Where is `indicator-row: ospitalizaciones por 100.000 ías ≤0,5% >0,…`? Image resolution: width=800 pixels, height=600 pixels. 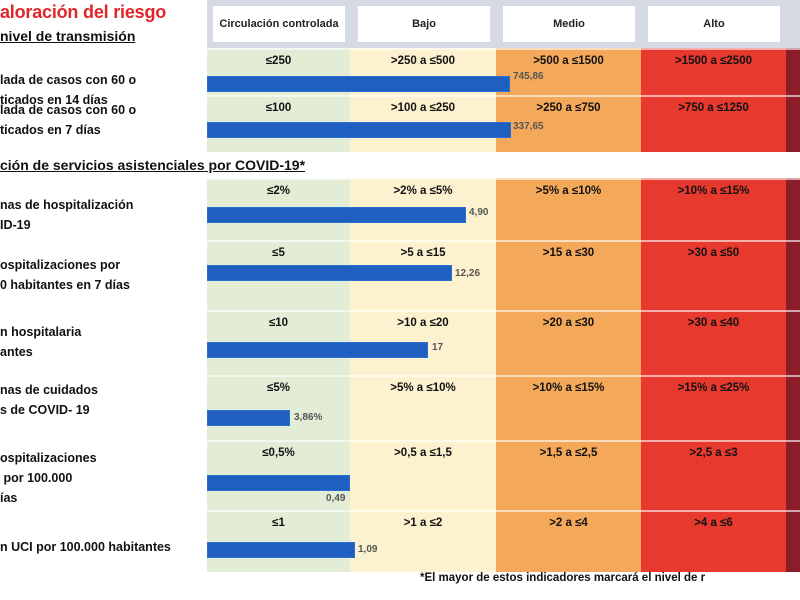
indicator-row: ospitalizaciones por 100.000 ías ≤0,5% >0,… is located at coordinates (400, 475).